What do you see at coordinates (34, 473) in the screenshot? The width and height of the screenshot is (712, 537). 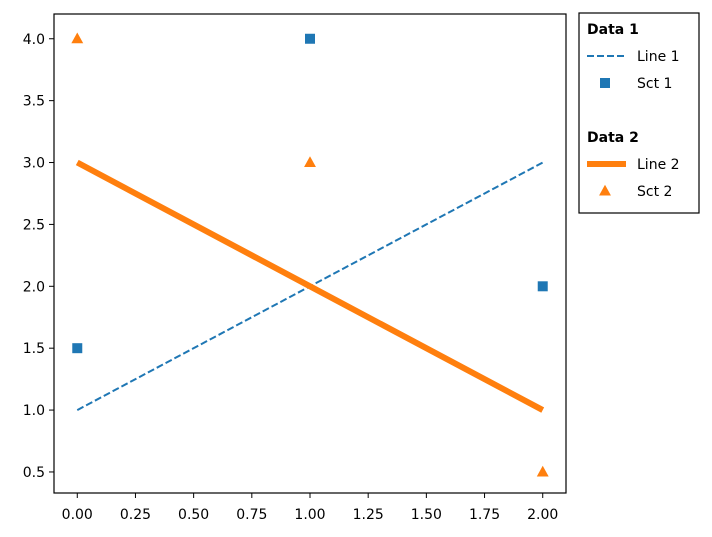 I see `y-tick-label: 0.5` at bounding box center [34, 473].